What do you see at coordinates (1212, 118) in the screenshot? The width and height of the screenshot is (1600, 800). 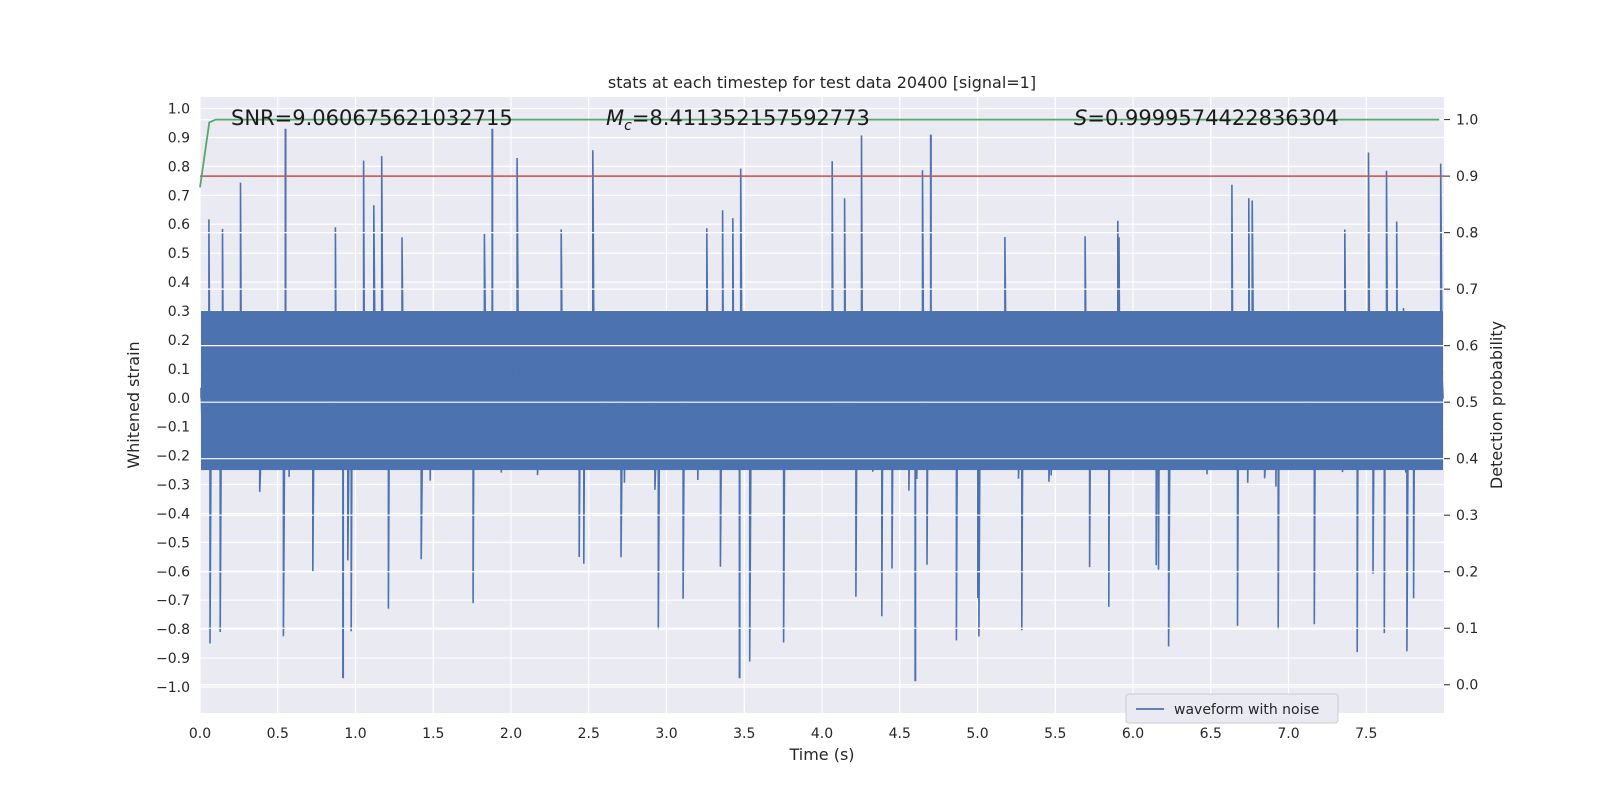 I see `s-value: =0.9999574422836304` at bounding box center [1212, 118].